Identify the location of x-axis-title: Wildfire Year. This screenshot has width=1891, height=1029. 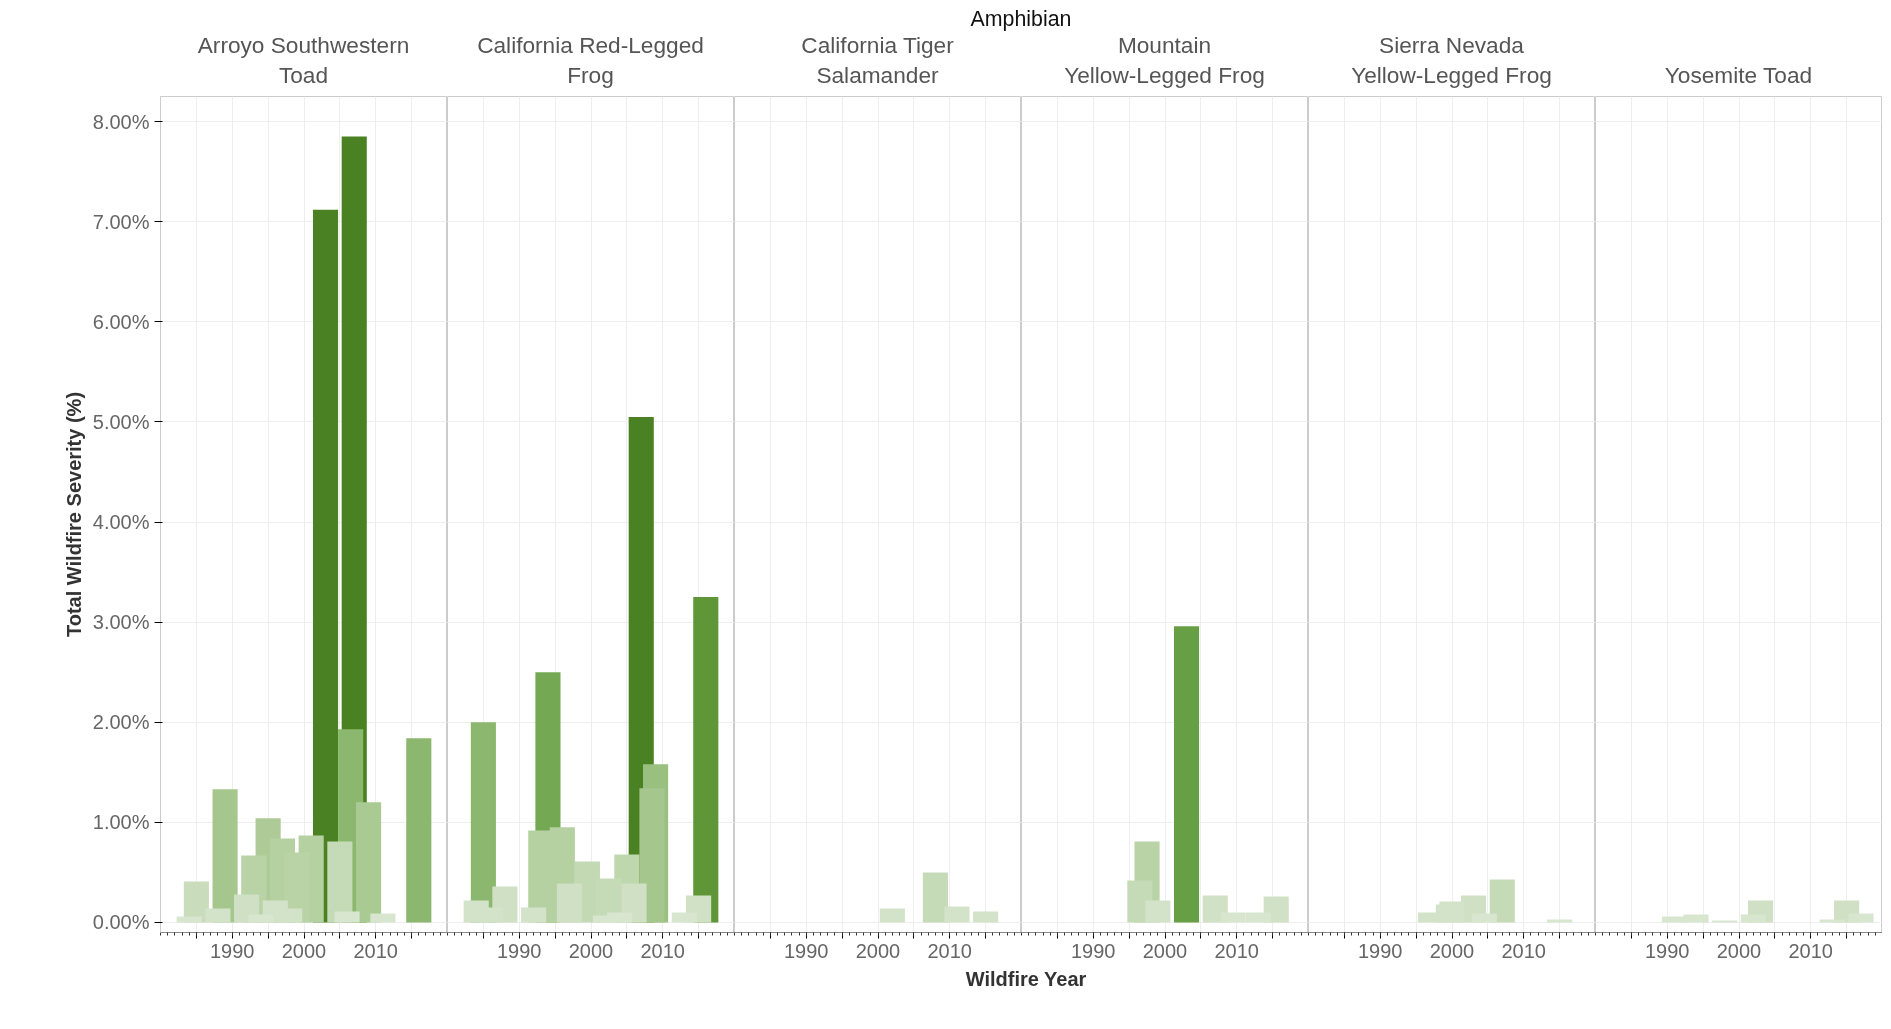
(1026, 979).